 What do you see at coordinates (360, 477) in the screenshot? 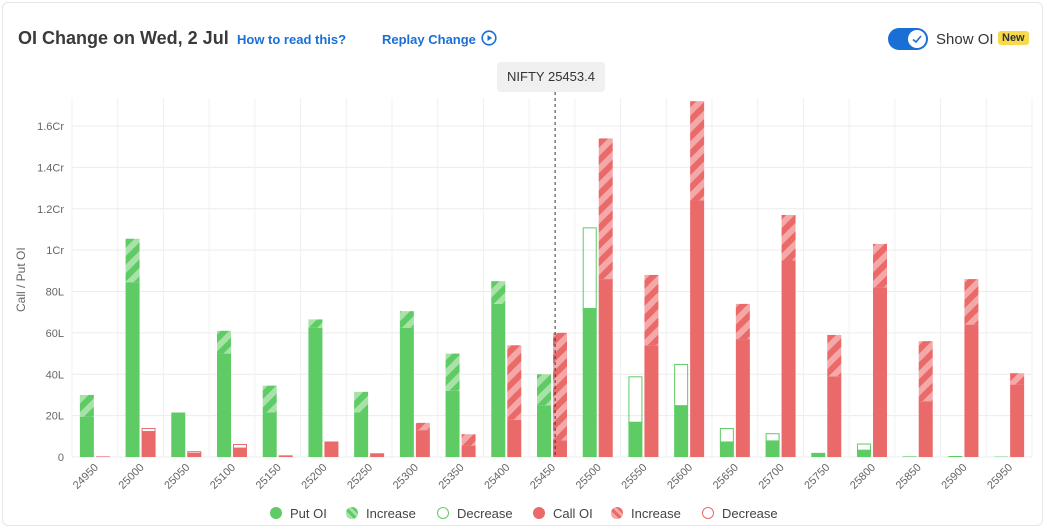
I see `x-tick-label: 25250` at bounding box center [360, 477].